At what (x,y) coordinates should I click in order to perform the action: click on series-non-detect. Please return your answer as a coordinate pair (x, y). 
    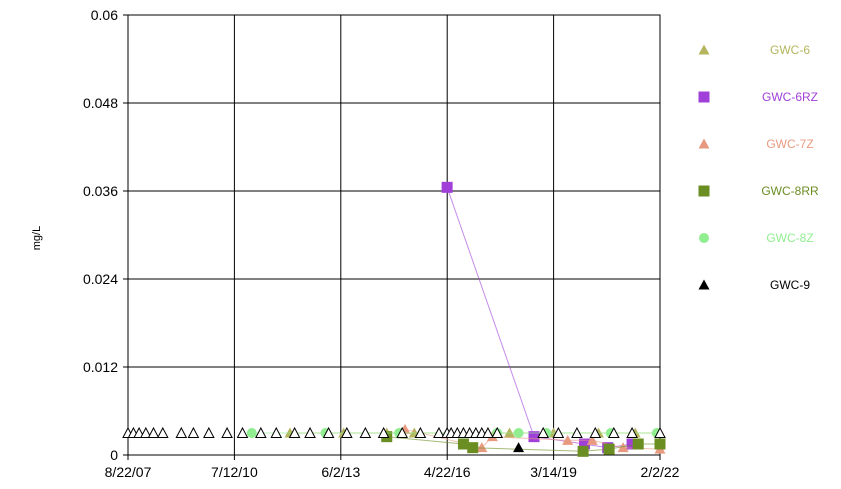
    Looking at the image, I should click on (394, 432).